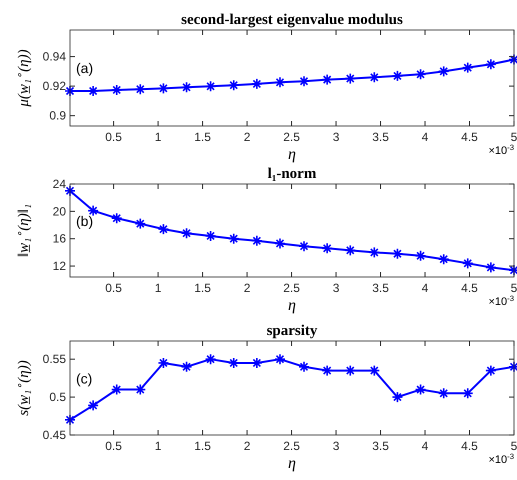  I want to click on y-tick-label: 0.45, so click(54, 435).